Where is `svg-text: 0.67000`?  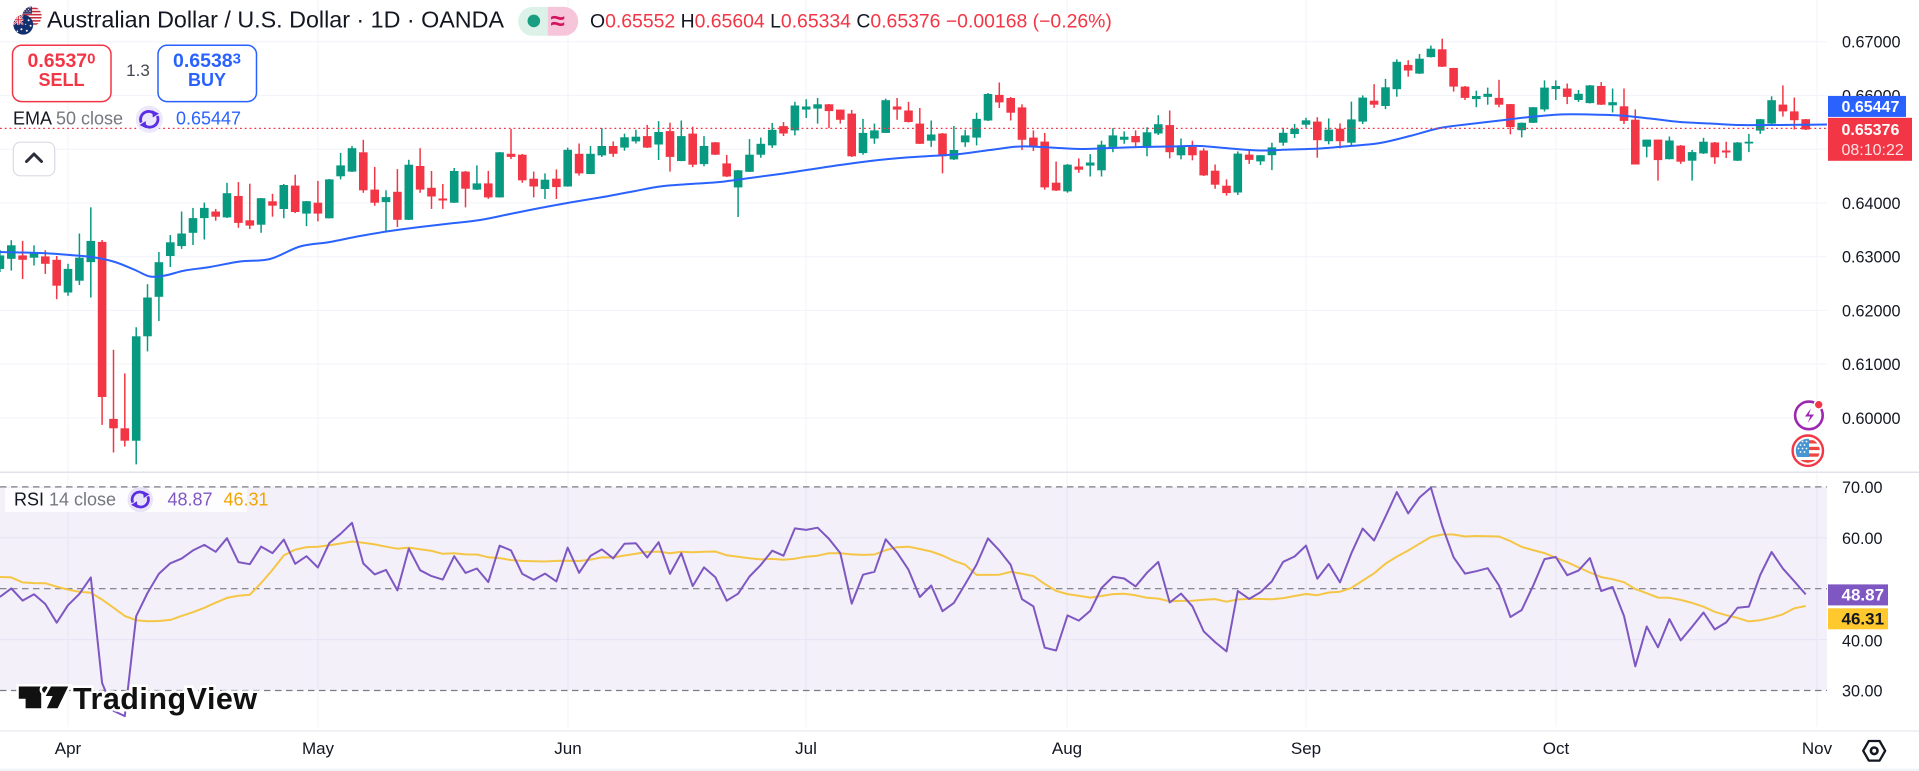 svg-text: 0.67000 is located at coordinates (1871, 43).